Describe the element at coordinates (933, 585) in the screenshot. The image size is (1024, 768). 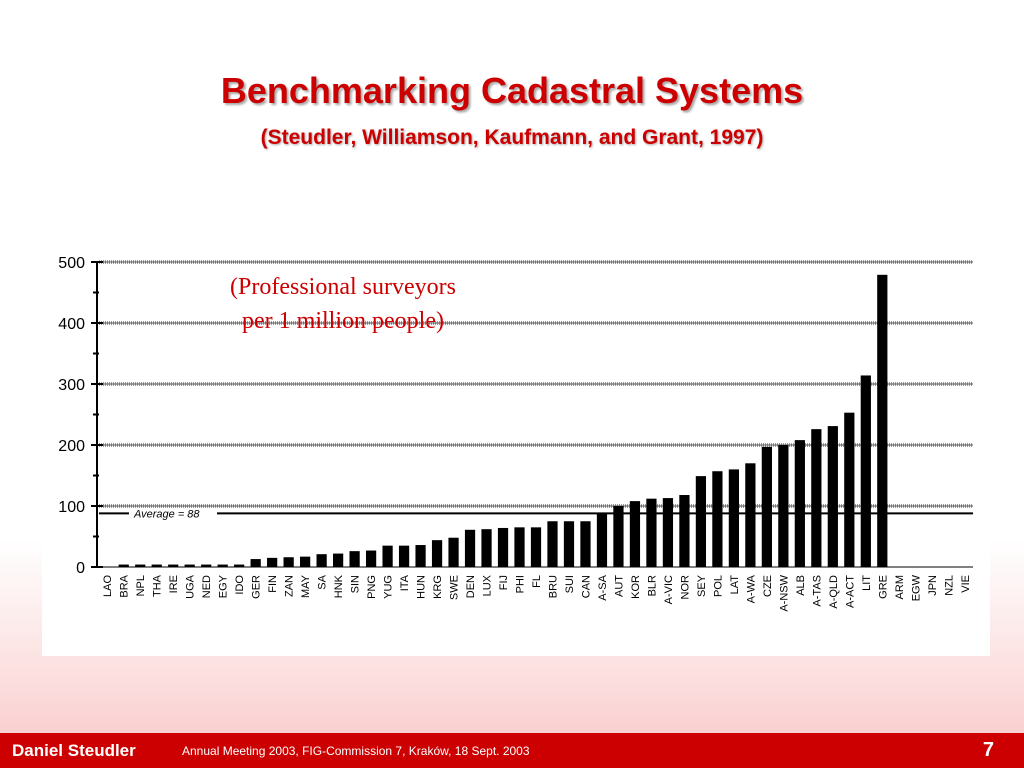
I see `x-tick-label: JPN` at that location.